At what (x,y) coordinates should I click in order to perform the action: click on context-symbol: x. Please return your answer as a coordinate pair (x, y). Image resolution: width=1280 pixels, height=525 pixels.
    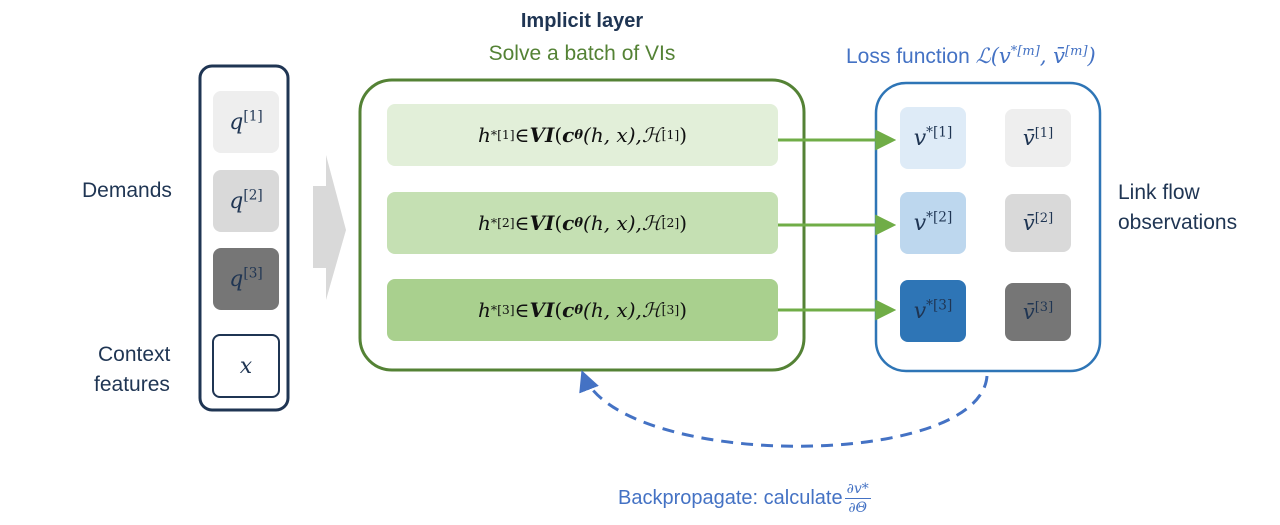
    Looking at the image, I should click on (246, 366).